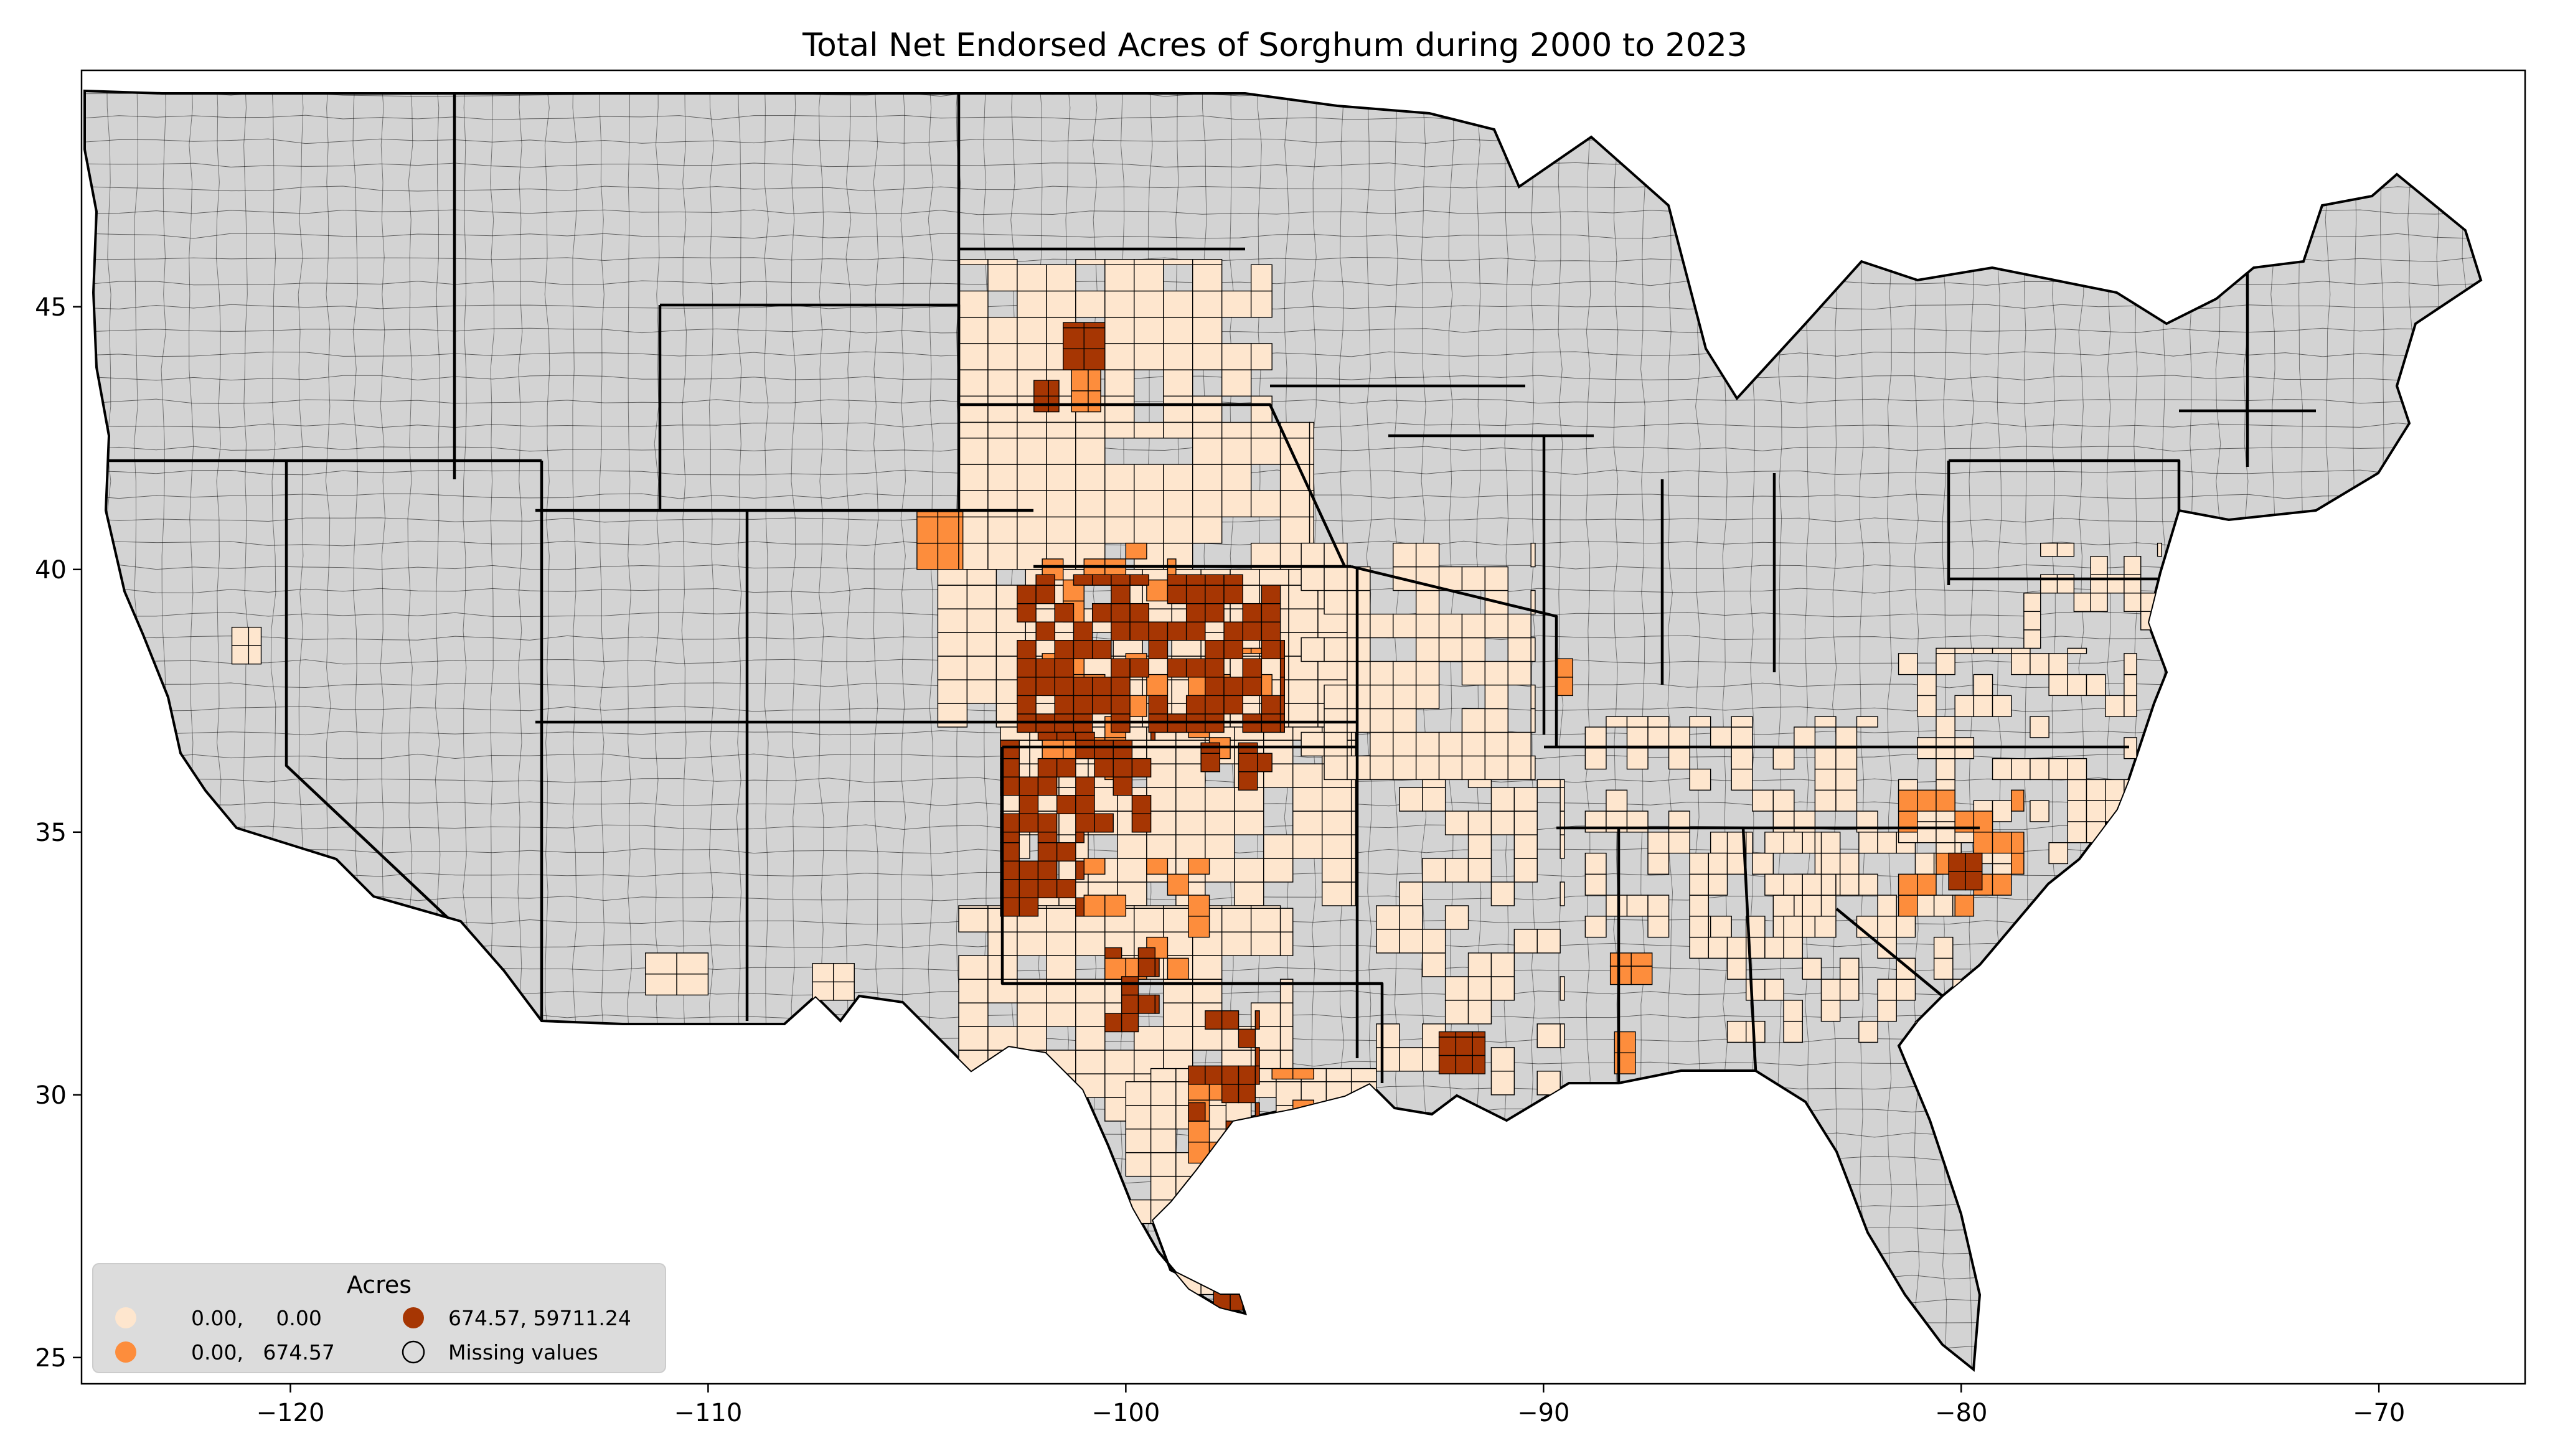 This screenshot has height=1456, width=2550. What do you see at coordinates (413, 1317) in the screenshot?
I see `legend-swatch-high` at bounding box center [413, 1317].